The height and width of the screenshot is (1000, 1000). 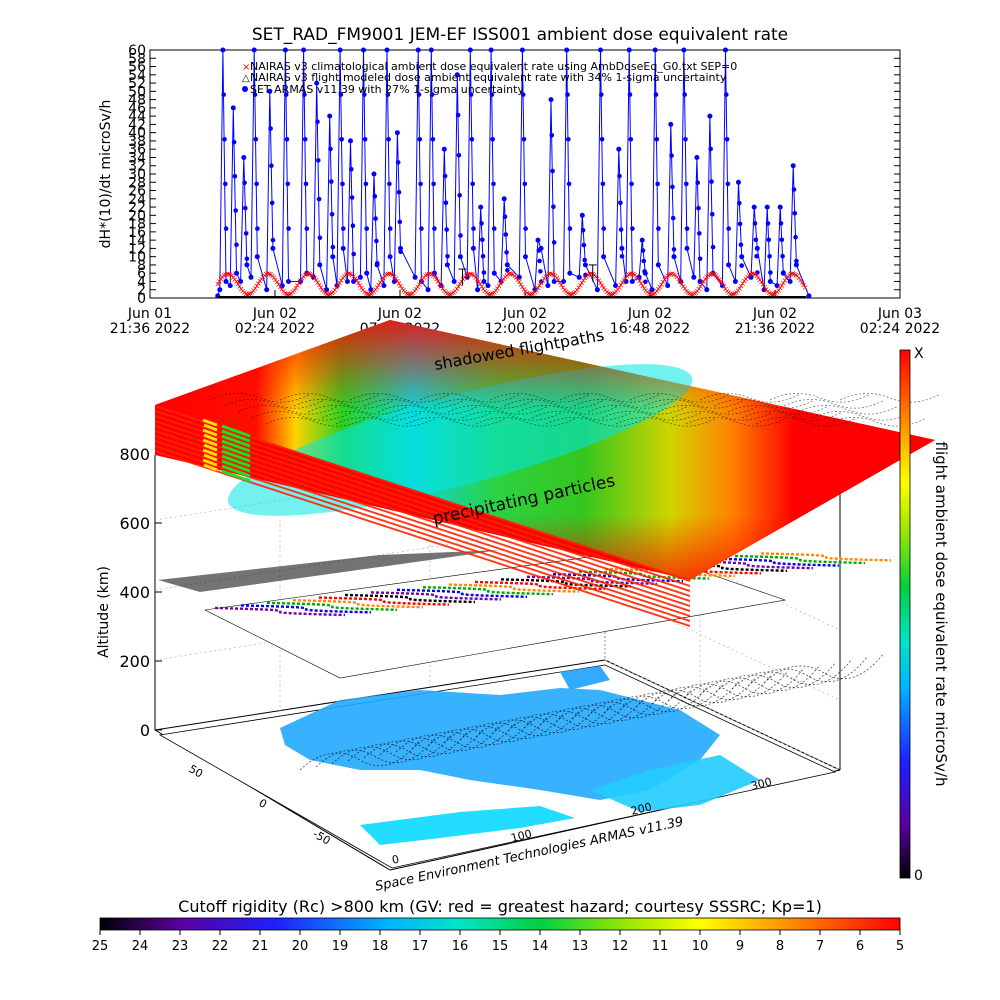 What do you see at coordinates (592, 711) in the screenshot?
I see `ground-tracks` at bounding box center [592, 711].